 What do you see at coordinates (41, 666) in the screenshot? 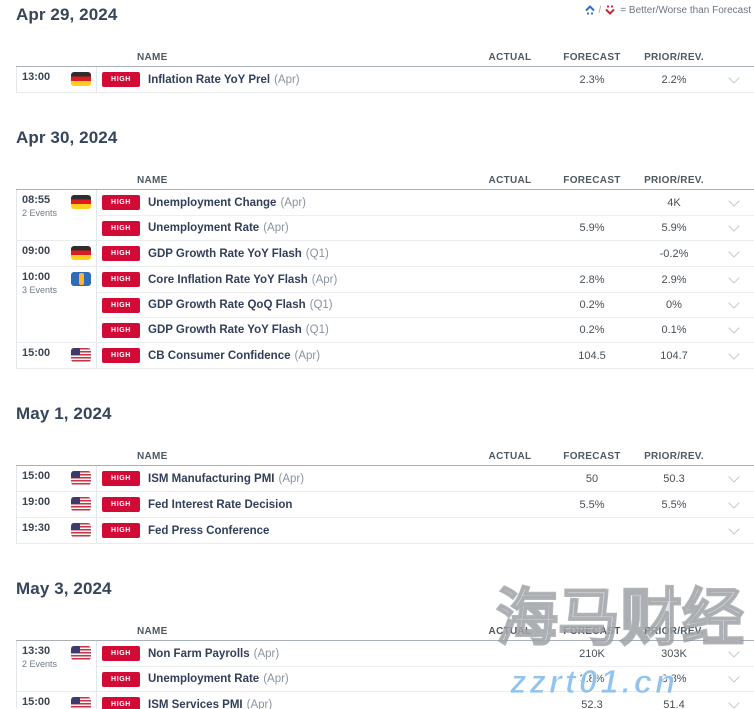
I see `time-cell: 13:30 2 Events` at bounding box center [41, 666].